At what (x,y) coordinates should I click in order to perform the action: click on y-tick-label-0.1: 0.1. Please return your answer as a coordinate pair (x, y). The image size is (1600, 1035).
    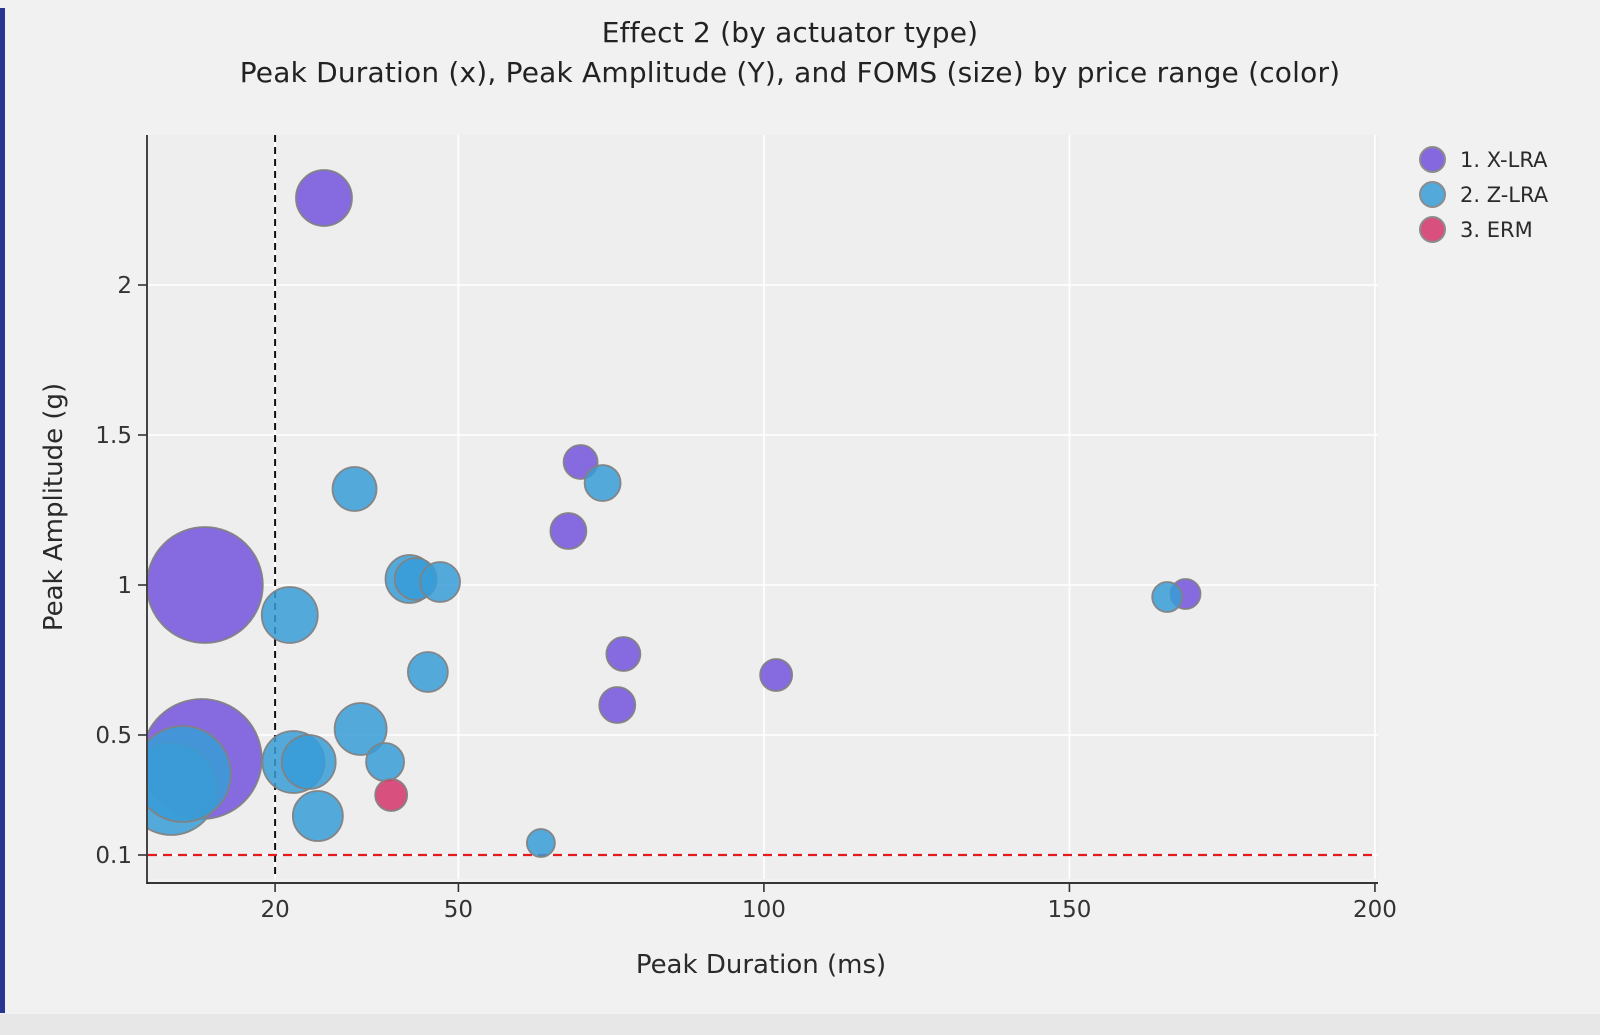
    Looking at the image, I should click on (113, 856).